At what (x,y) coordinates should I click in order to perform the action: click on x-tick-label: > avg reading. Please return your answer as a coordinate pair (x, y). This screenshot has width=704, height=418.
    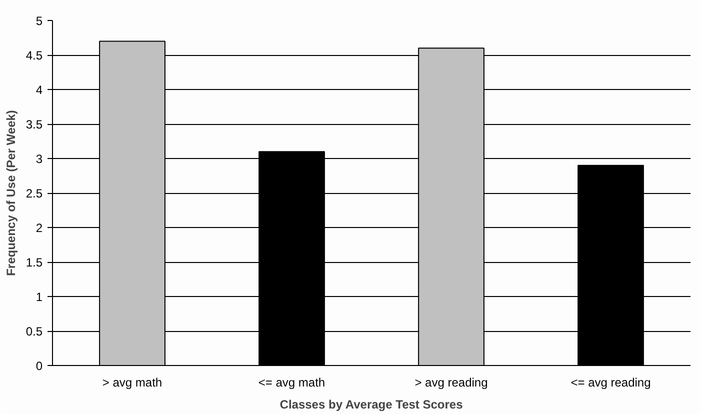
    Looking at the image, I should click on (451, 383).